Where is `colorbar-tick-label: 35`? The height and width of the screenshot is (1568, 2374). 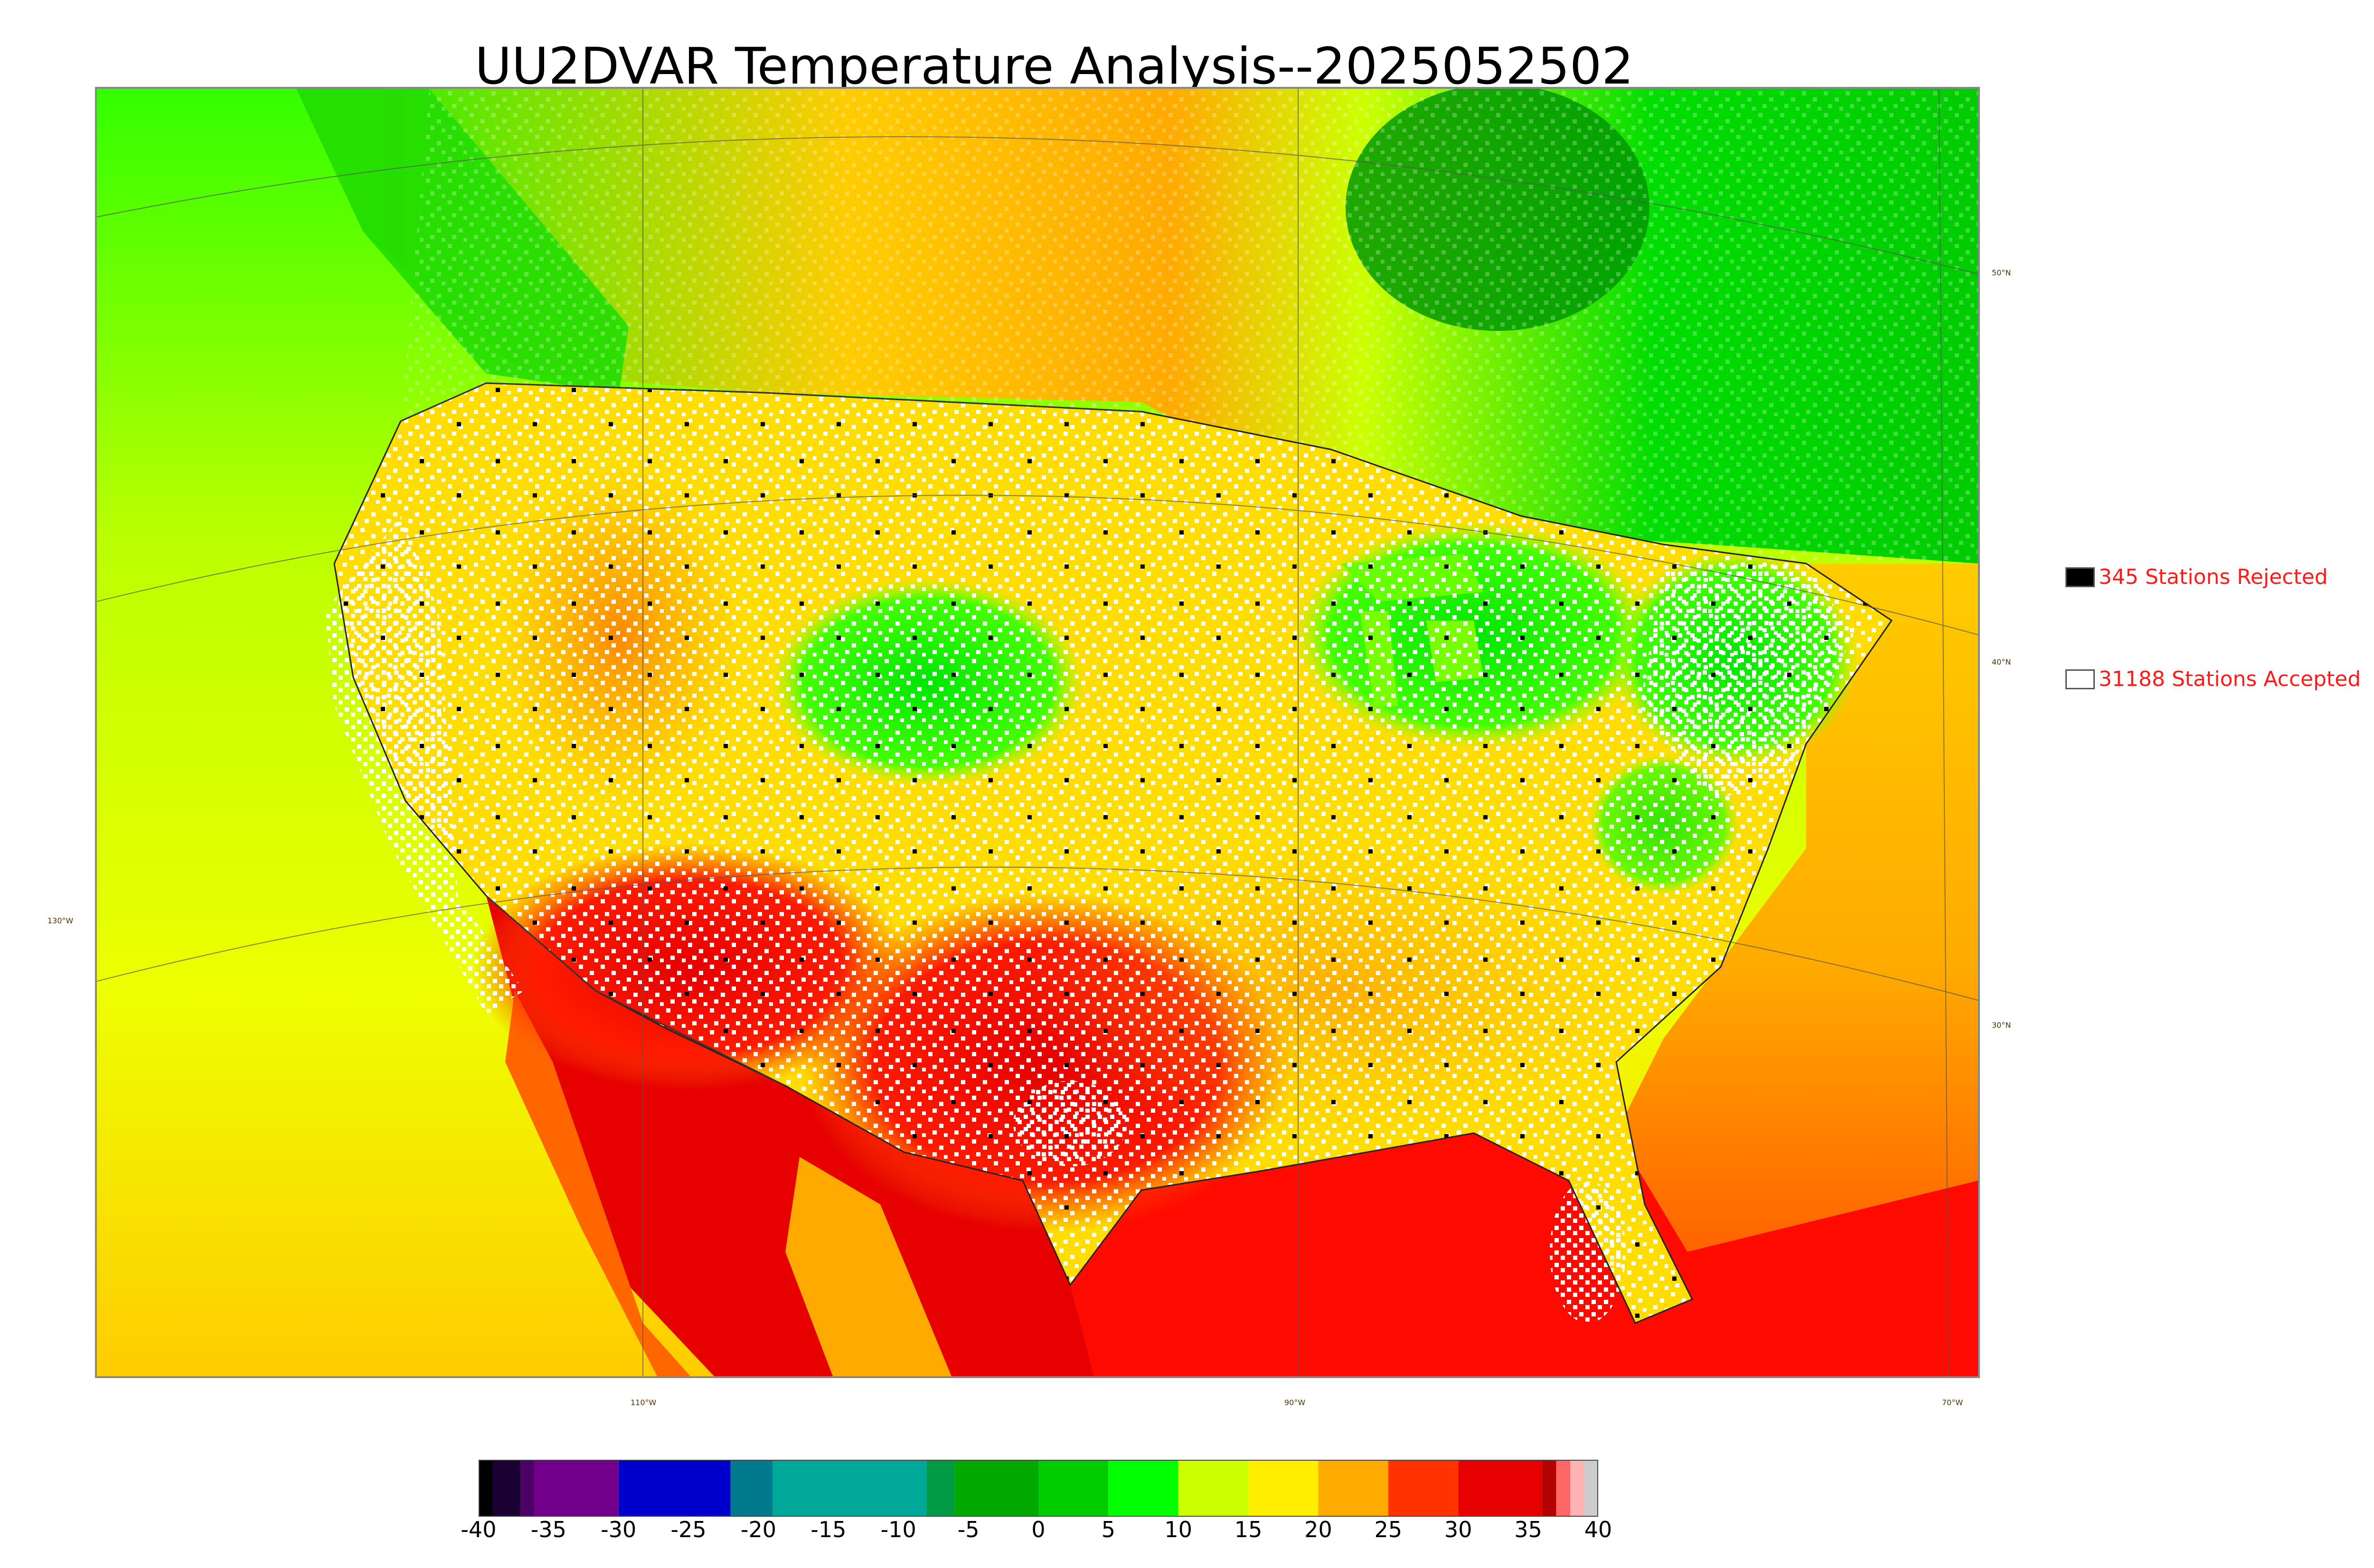
colorbar-tick-label: 35 is located at coordinates (1528, 1530).